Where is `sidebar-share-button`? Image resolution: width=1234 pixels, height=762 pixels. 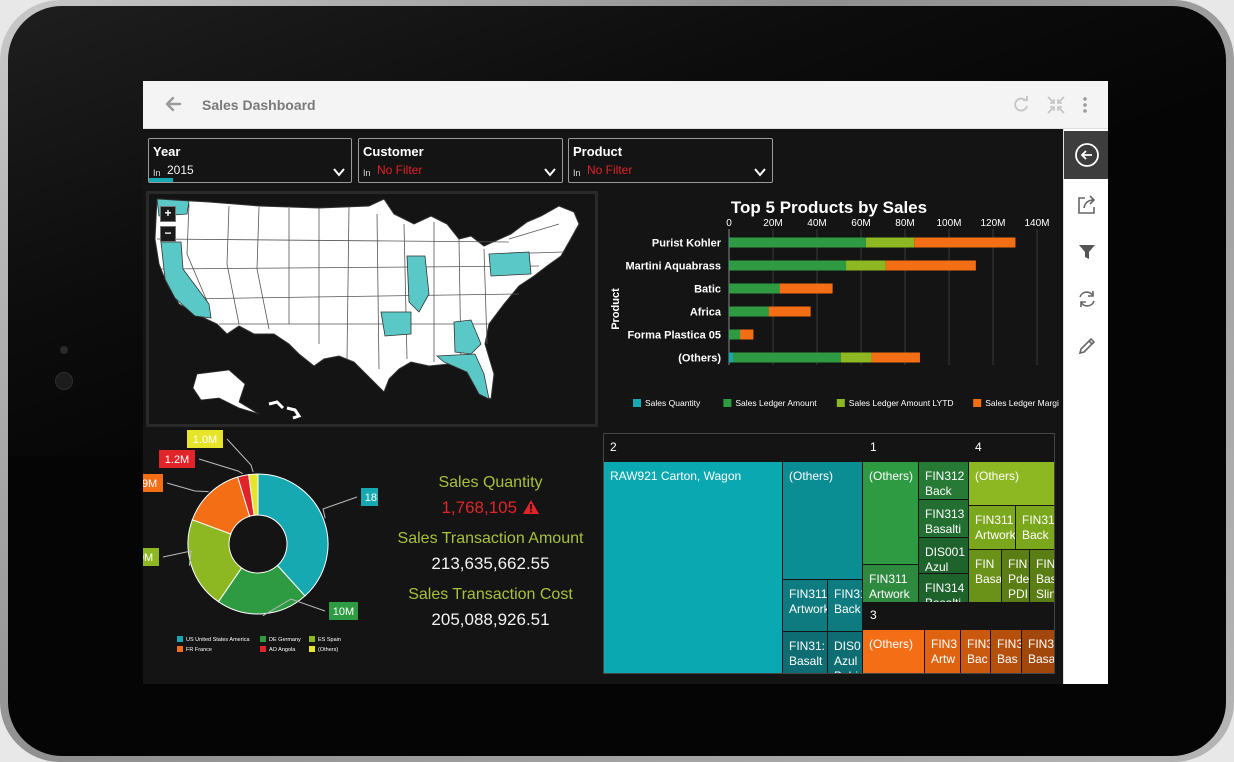 sidebar-share-button is located at coordinates (1086, 205).